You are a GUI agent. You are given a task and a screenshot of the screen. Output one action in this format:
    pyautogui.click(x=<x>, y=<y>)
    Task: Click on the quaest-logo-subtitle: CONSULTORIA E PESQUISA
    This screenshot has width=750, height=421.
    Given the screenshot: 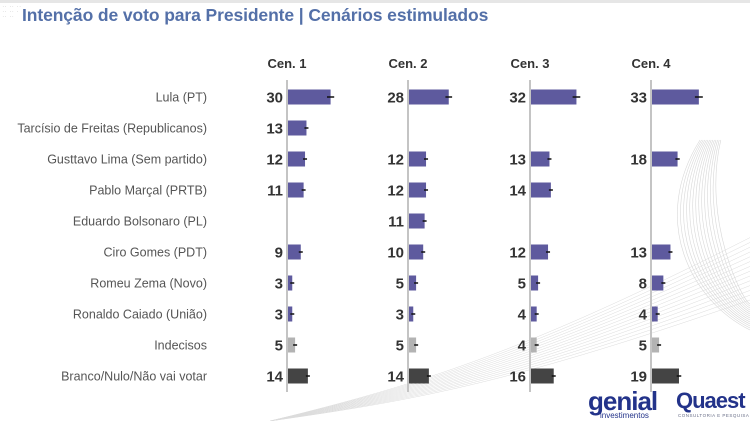 What is the action you would take?
    pyautogui.click(x=714, y=415)
    